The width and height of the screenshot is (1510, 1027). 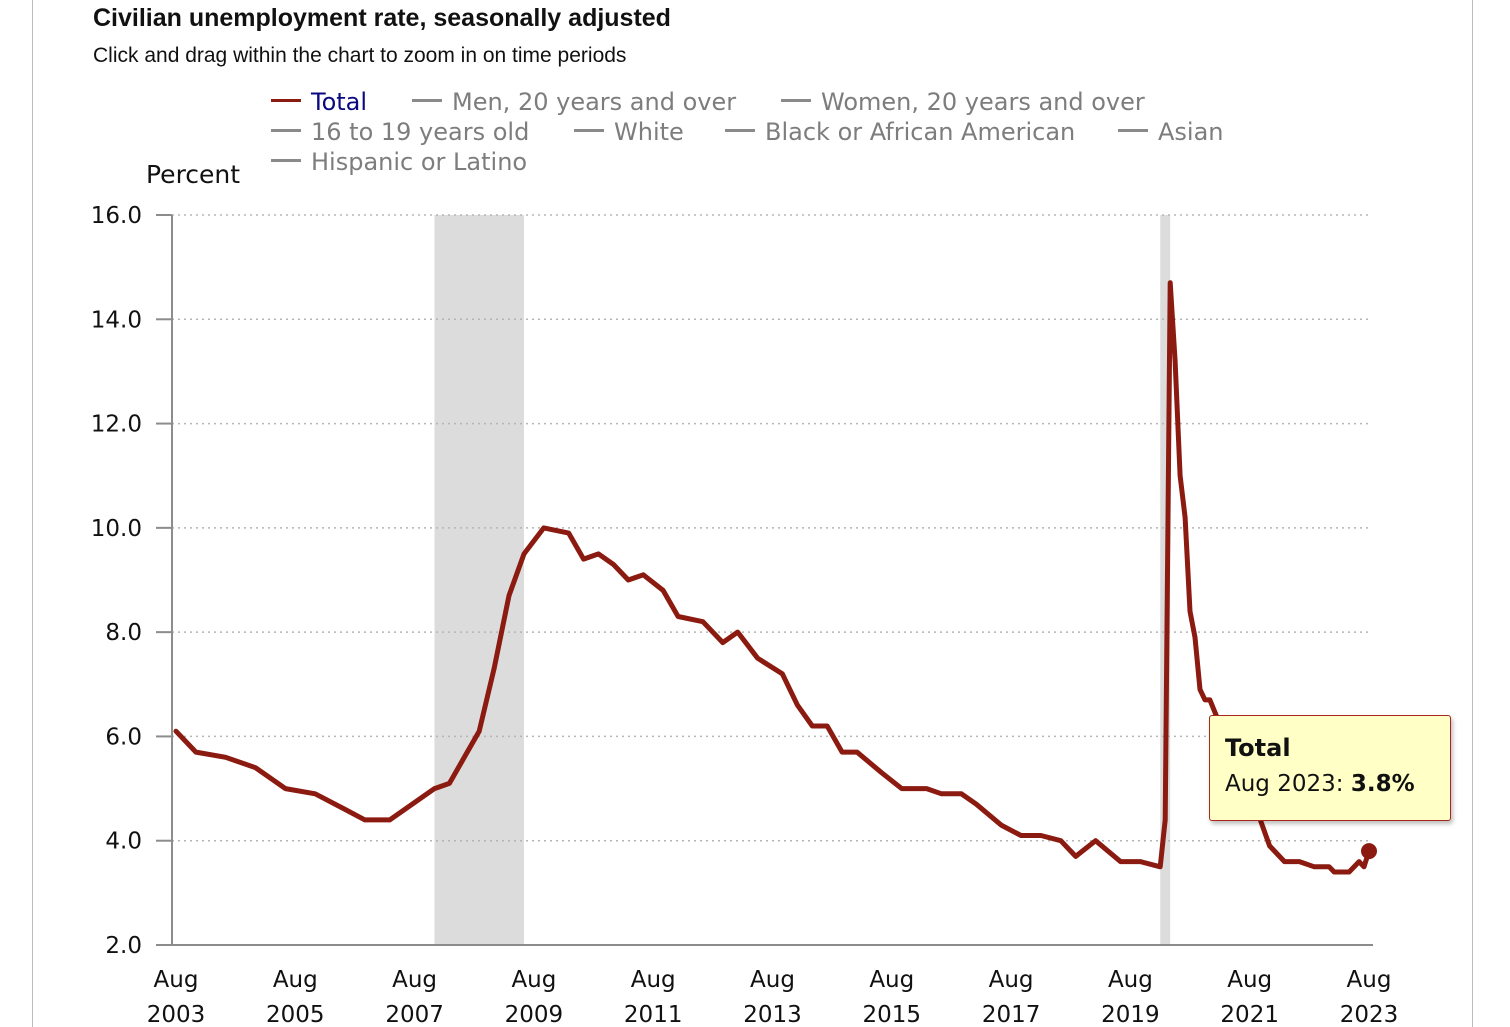 What do you see at coordinates (116, 216) in the screenshot?
I see `y-tick-label-0: 16.0` at bounding box center [116, 216].